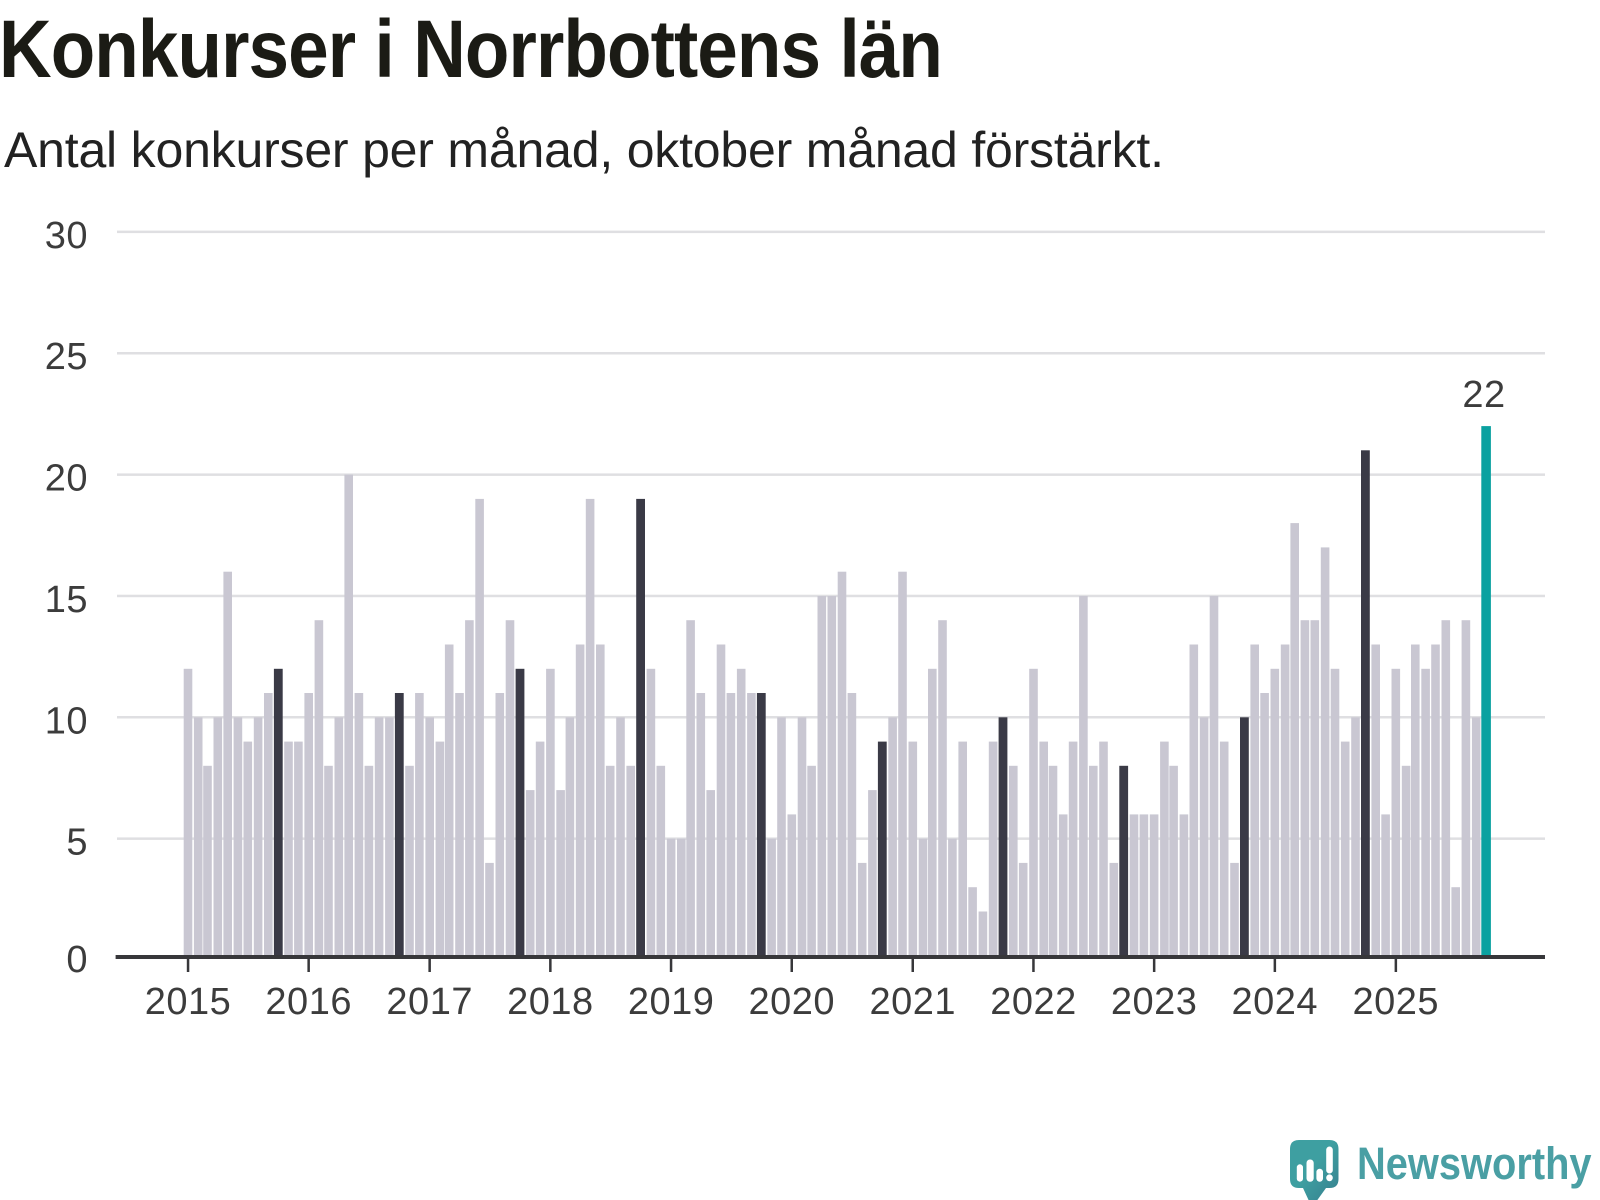 The width and height of the screenshot is (1600, 1200). I want to click on svg-text: 2020, so click(792, 1002).